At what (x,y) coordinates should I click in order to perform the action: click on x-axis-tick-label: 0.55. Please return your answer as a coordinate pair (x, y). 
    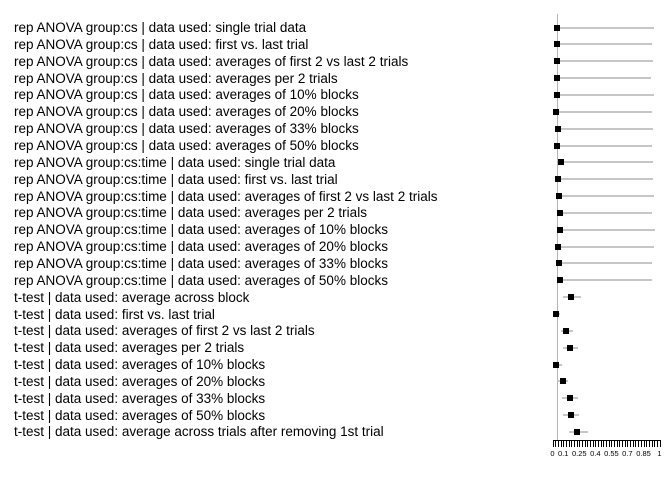
    Looking at the image, I should click on (611, 453).